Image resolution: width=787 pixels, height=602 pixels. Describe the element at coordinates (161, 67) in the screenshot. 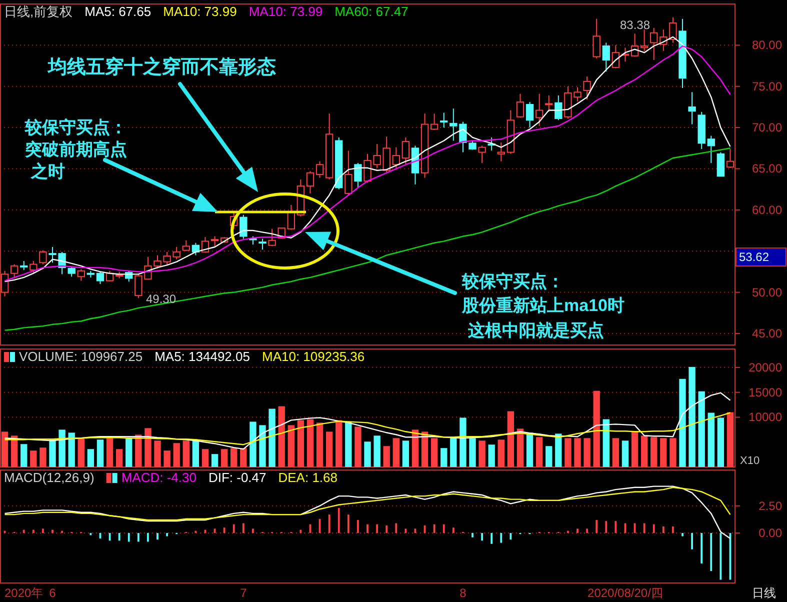

I see `annotation: 均线五穿十之穿而不靠形态` at that location.